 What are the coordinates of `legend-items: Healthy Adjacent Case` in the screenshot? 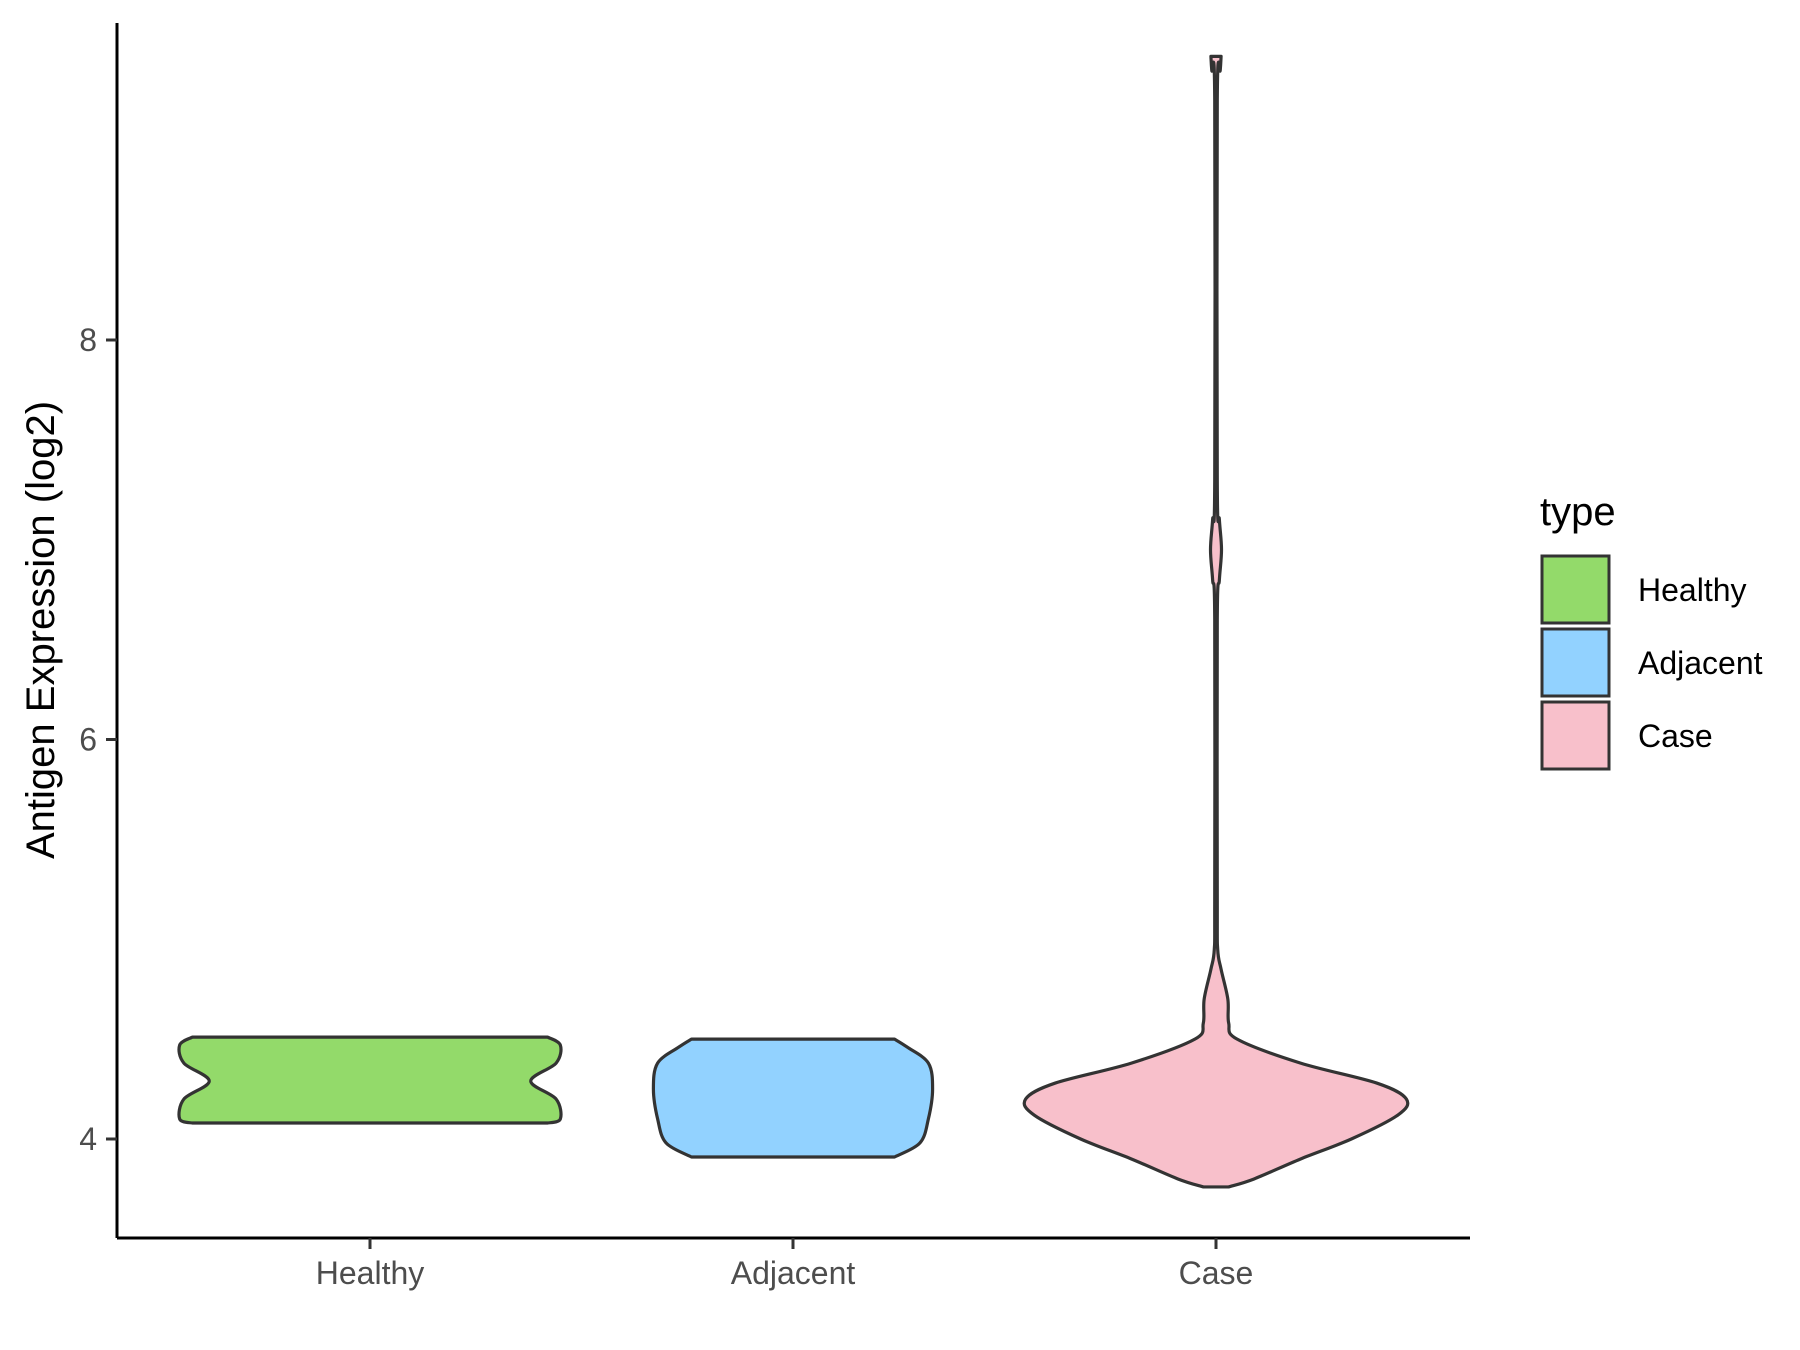 It's located at (1651, 662).